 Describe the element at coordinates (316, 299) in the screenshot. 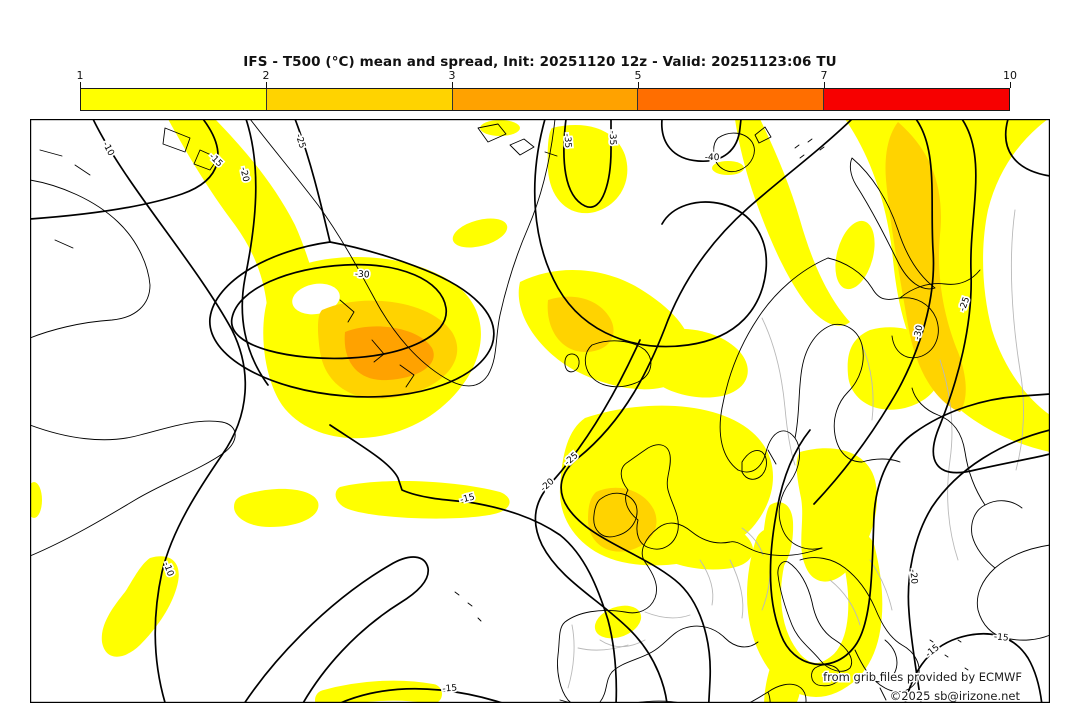

I see `spread-gap` at that location.